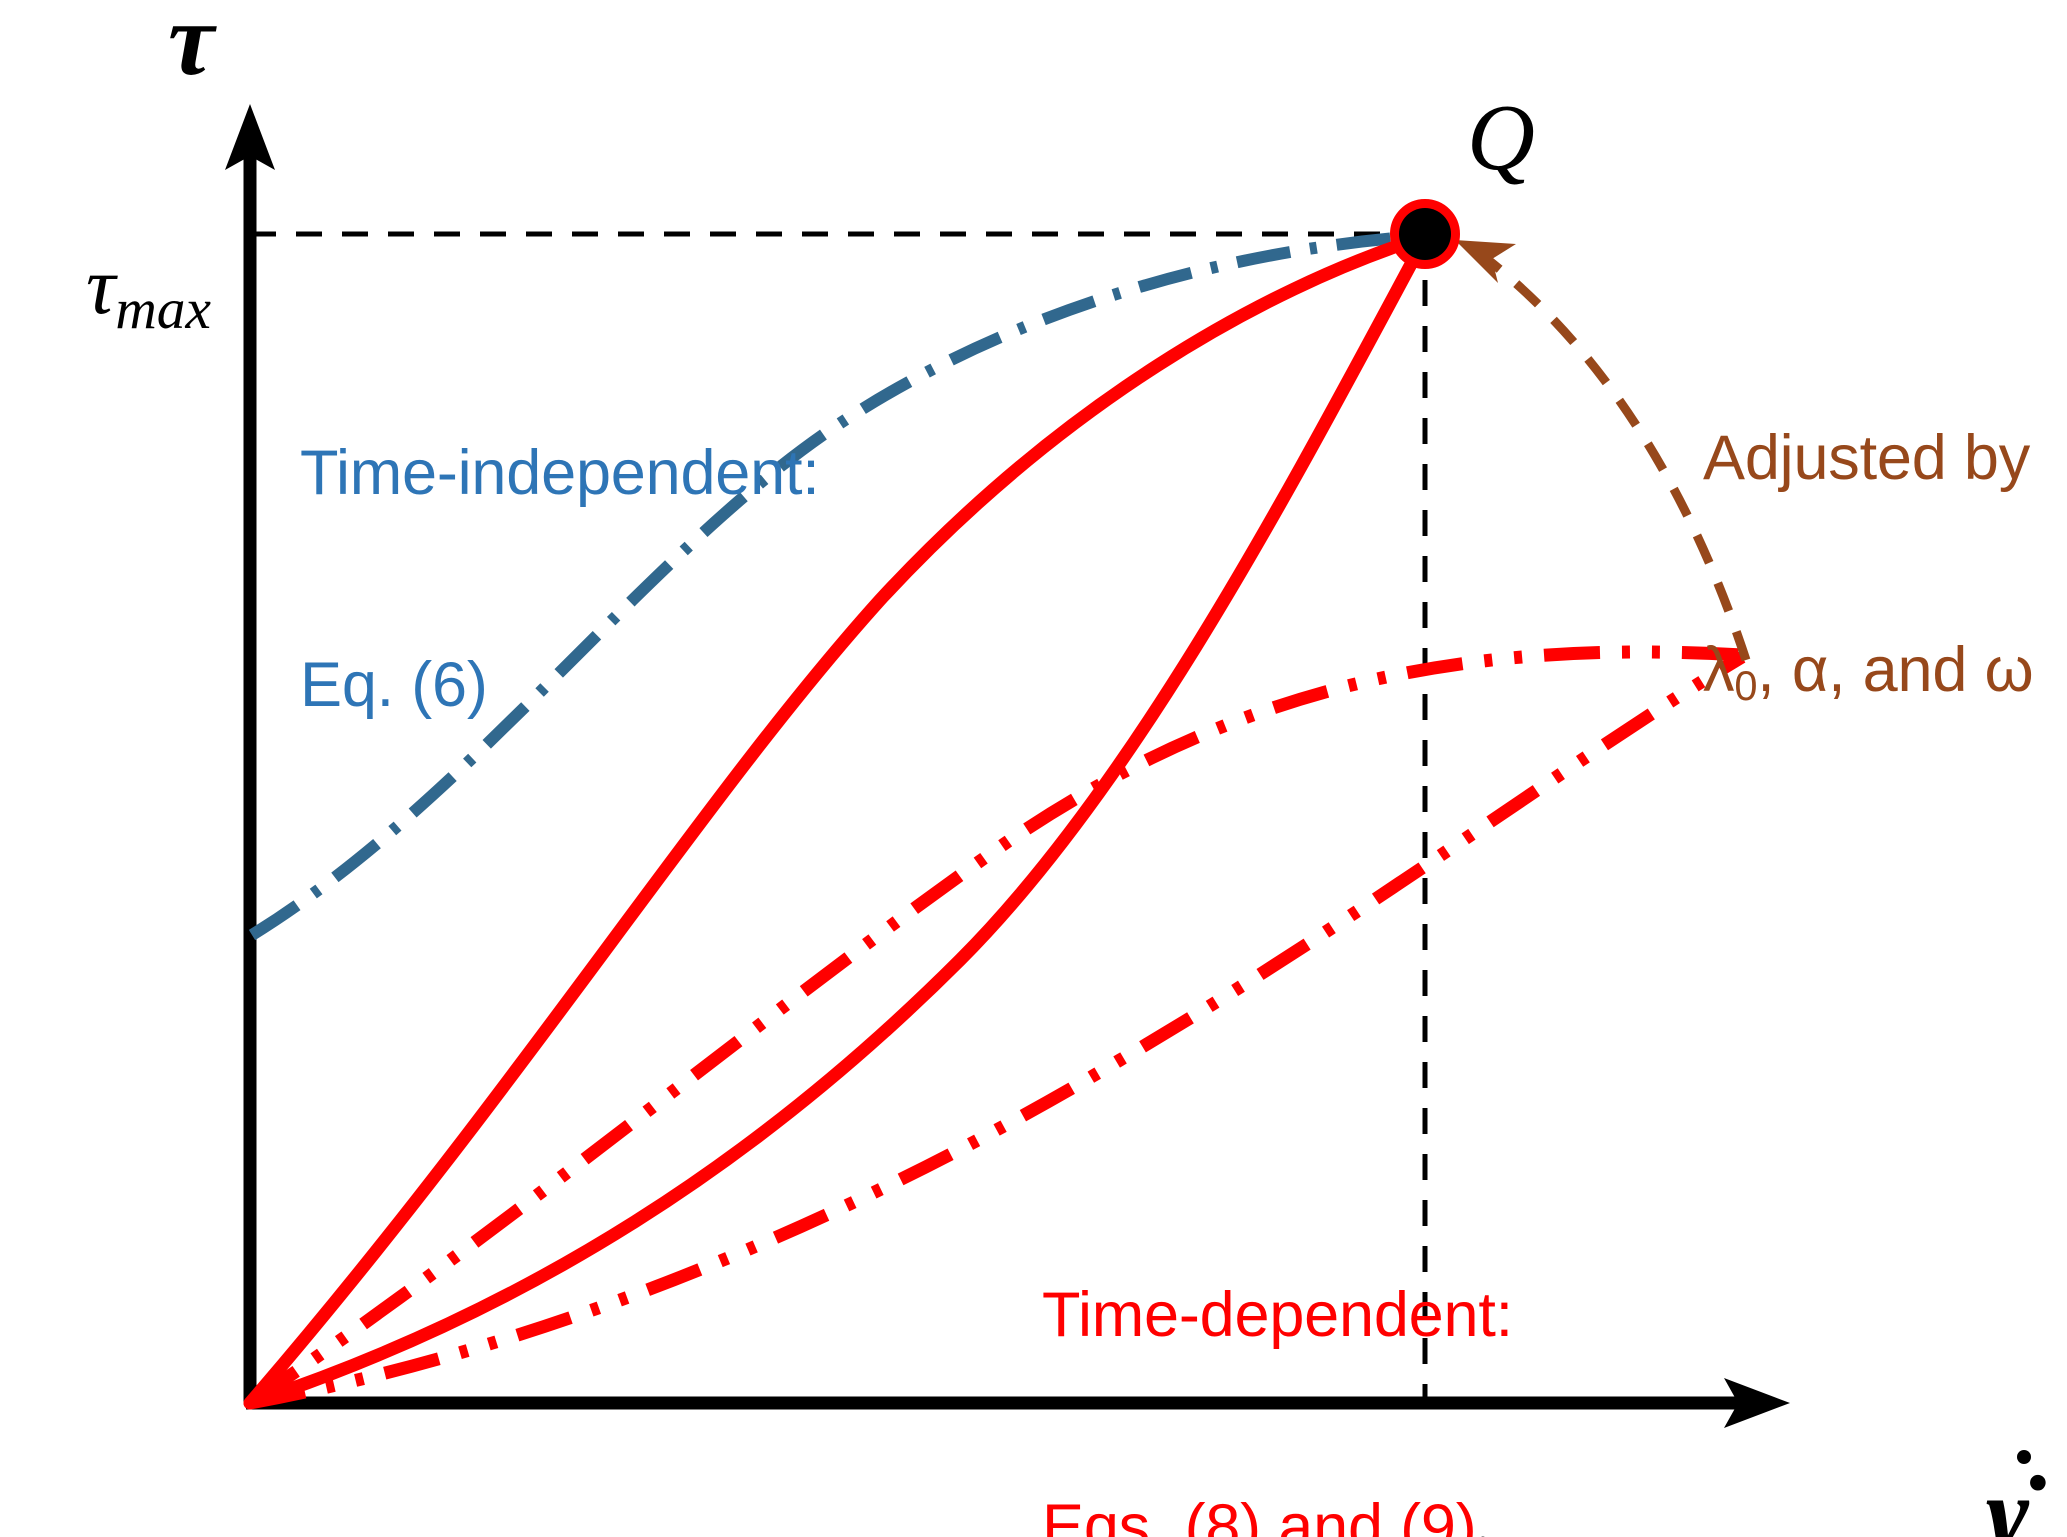 The width and height of the screenshot is (2067, 1537). What do you see at coordinates (1868, 564) in the screenshot?
I see `annotation-adjusted-by: Adjusted by λ0, α, and ω` at bounding box center [1868, 564].